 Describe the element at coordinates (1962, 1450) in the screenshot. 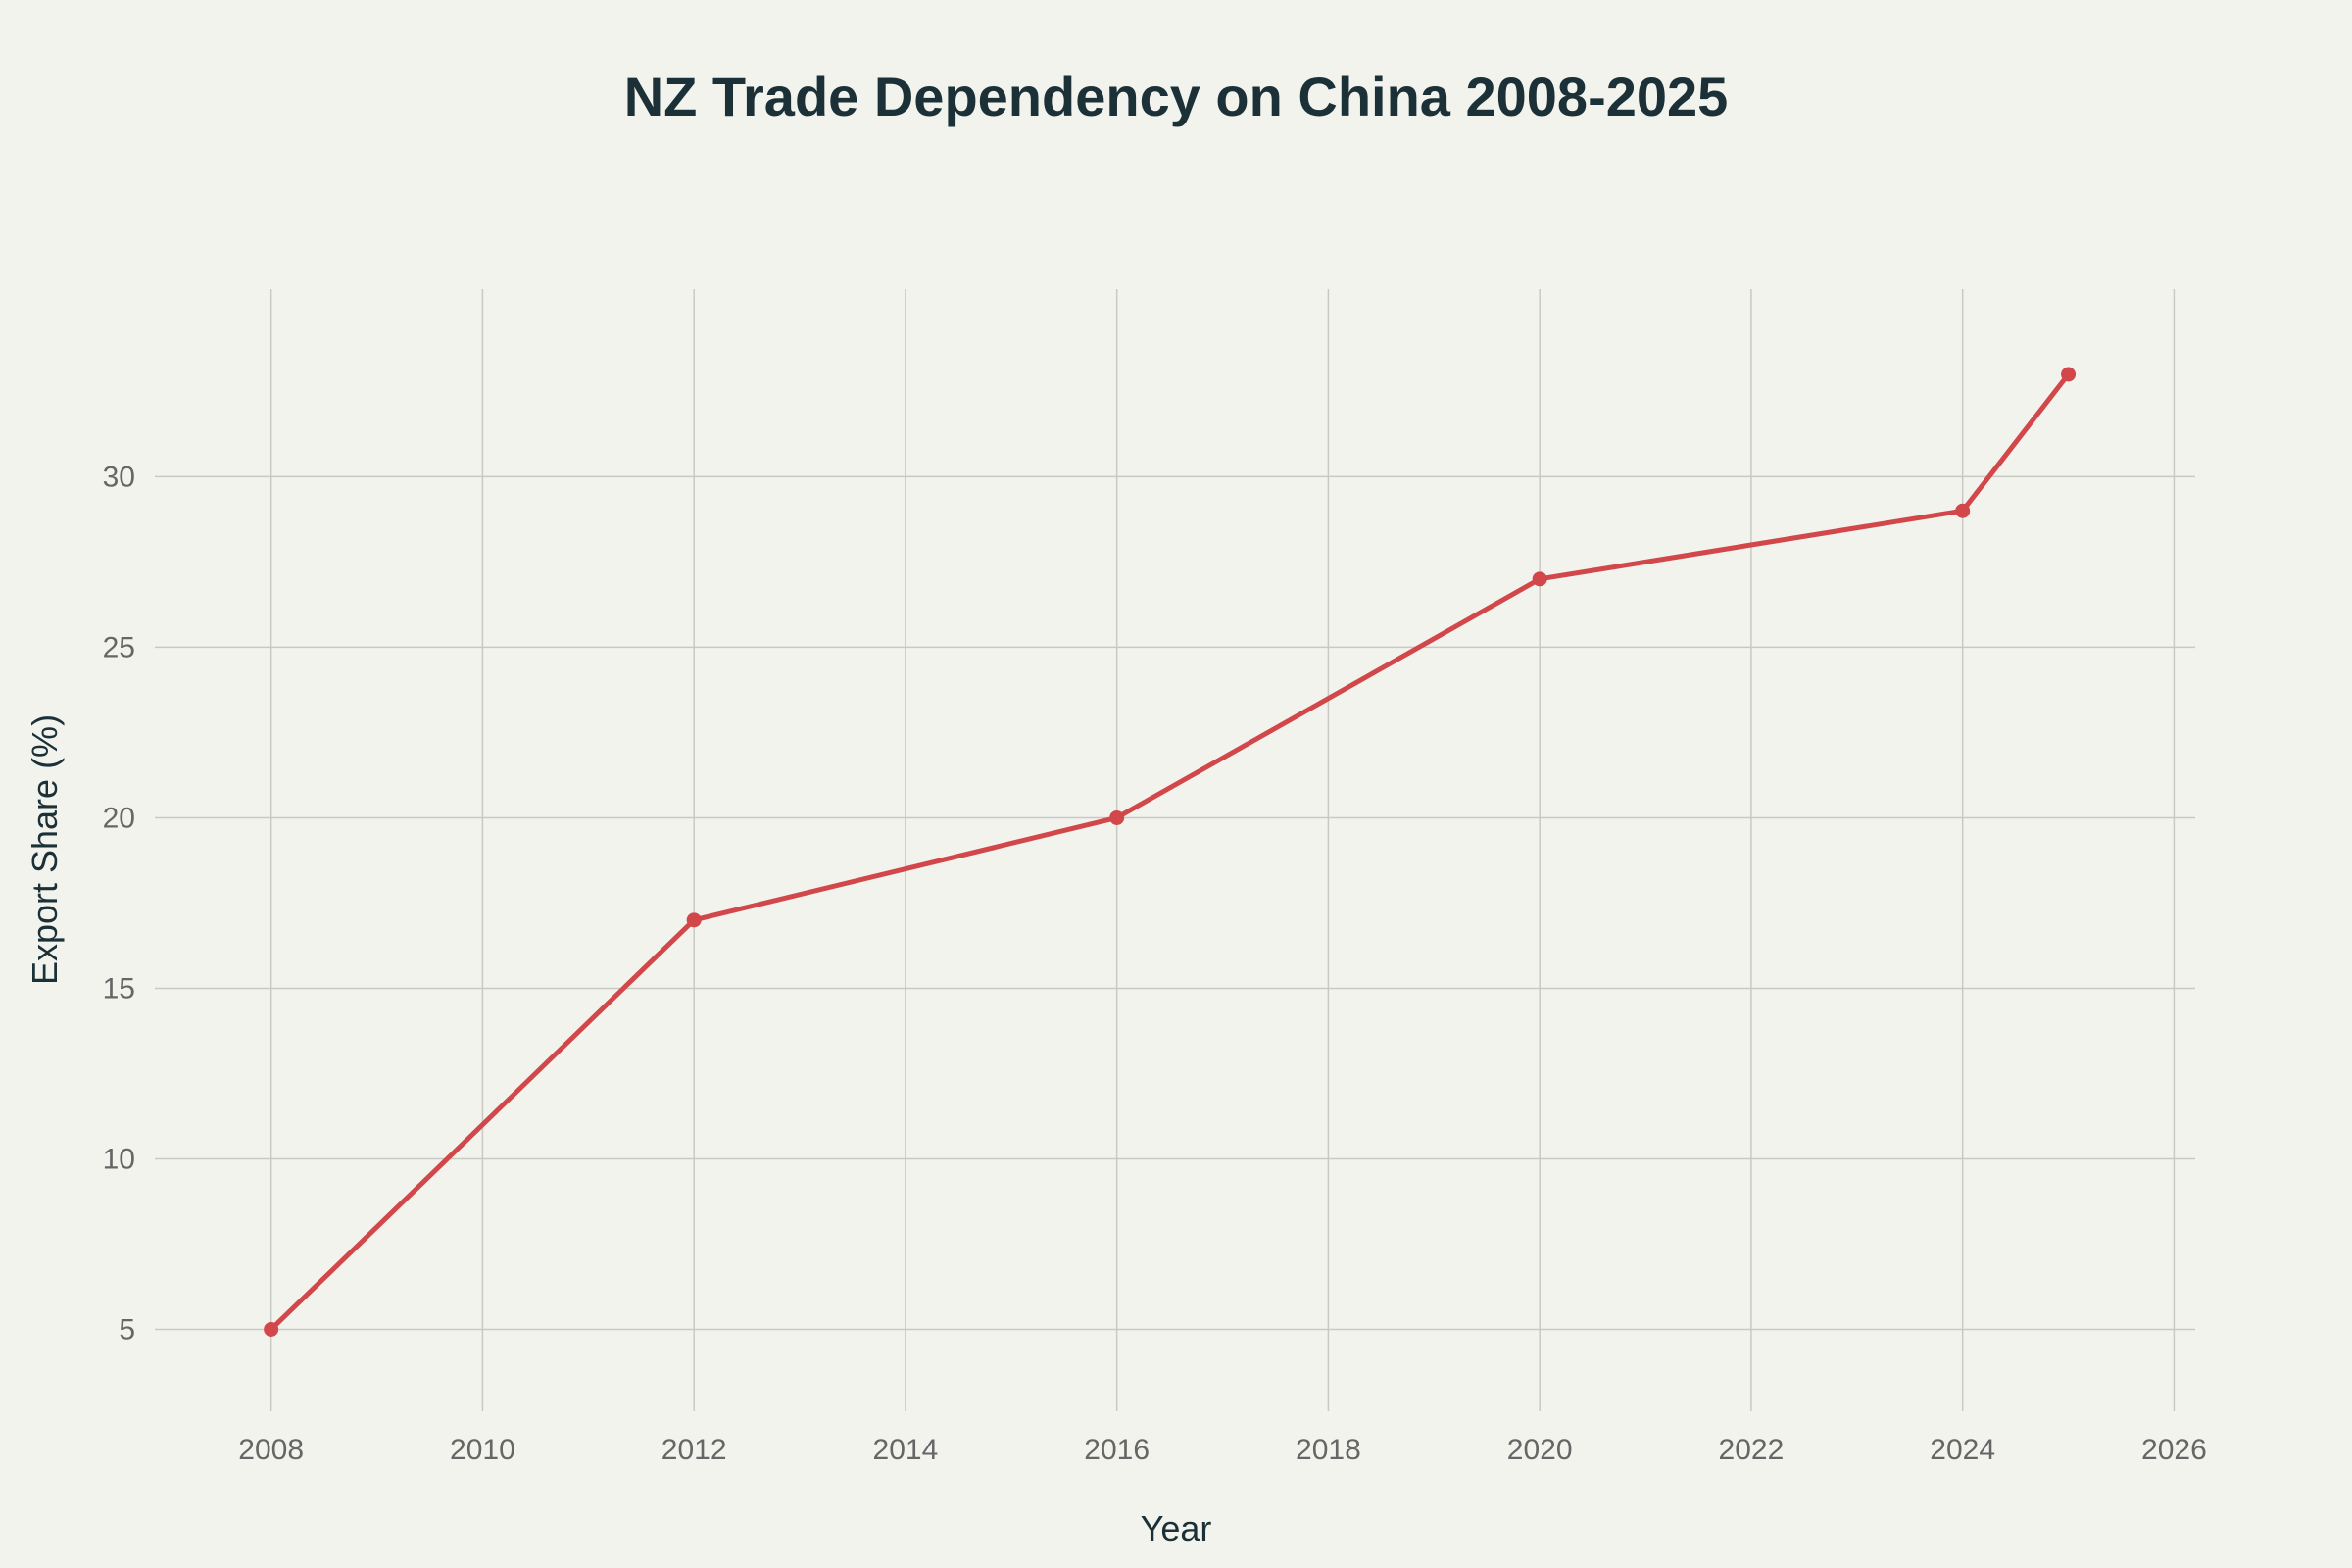

I see `x-tick-label: 2024` at that location.